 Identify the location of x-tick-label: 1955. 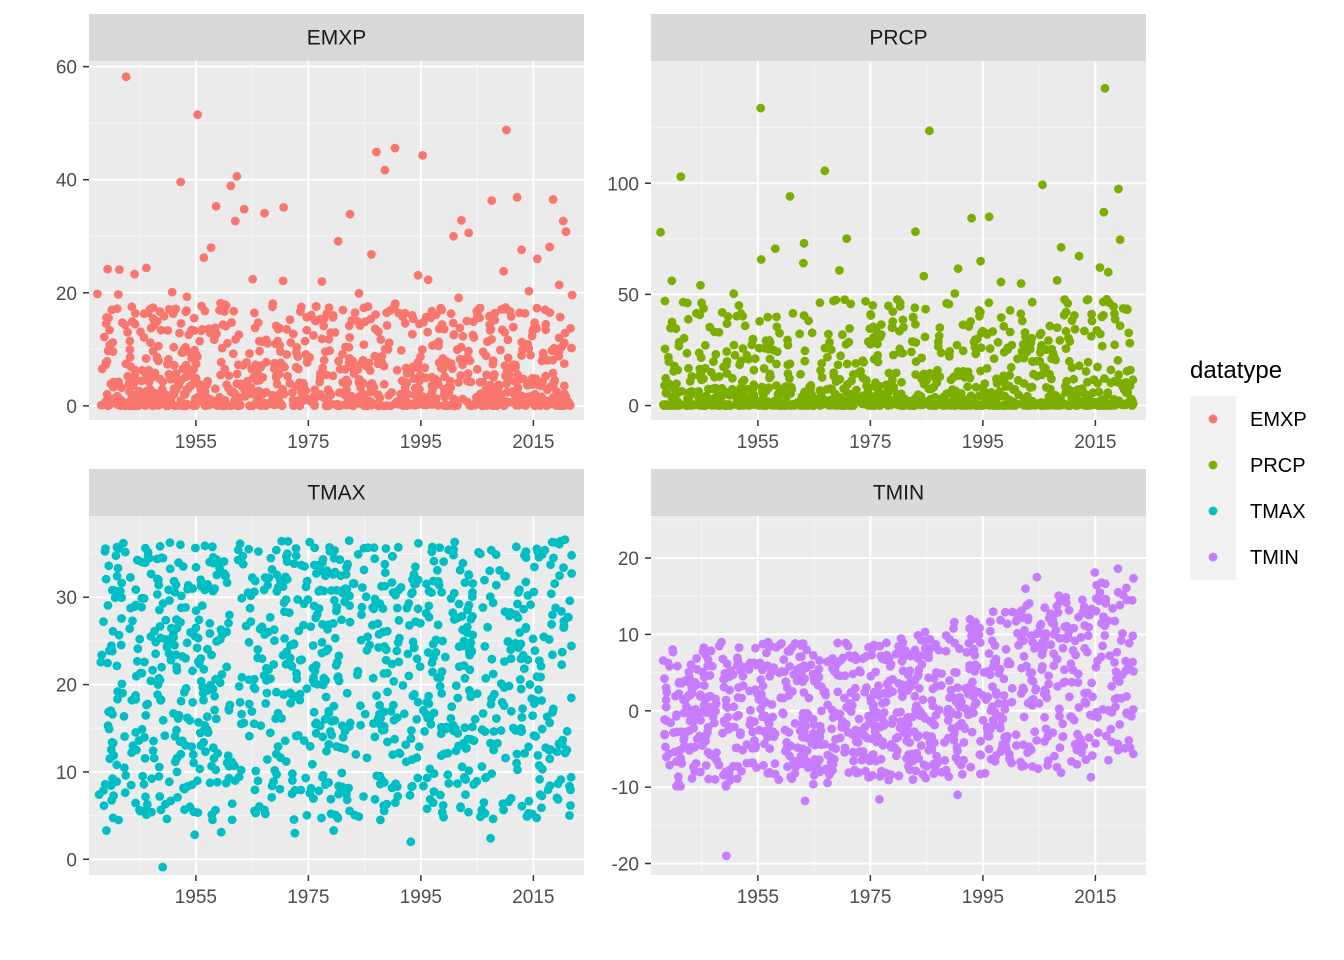
(758, 442).